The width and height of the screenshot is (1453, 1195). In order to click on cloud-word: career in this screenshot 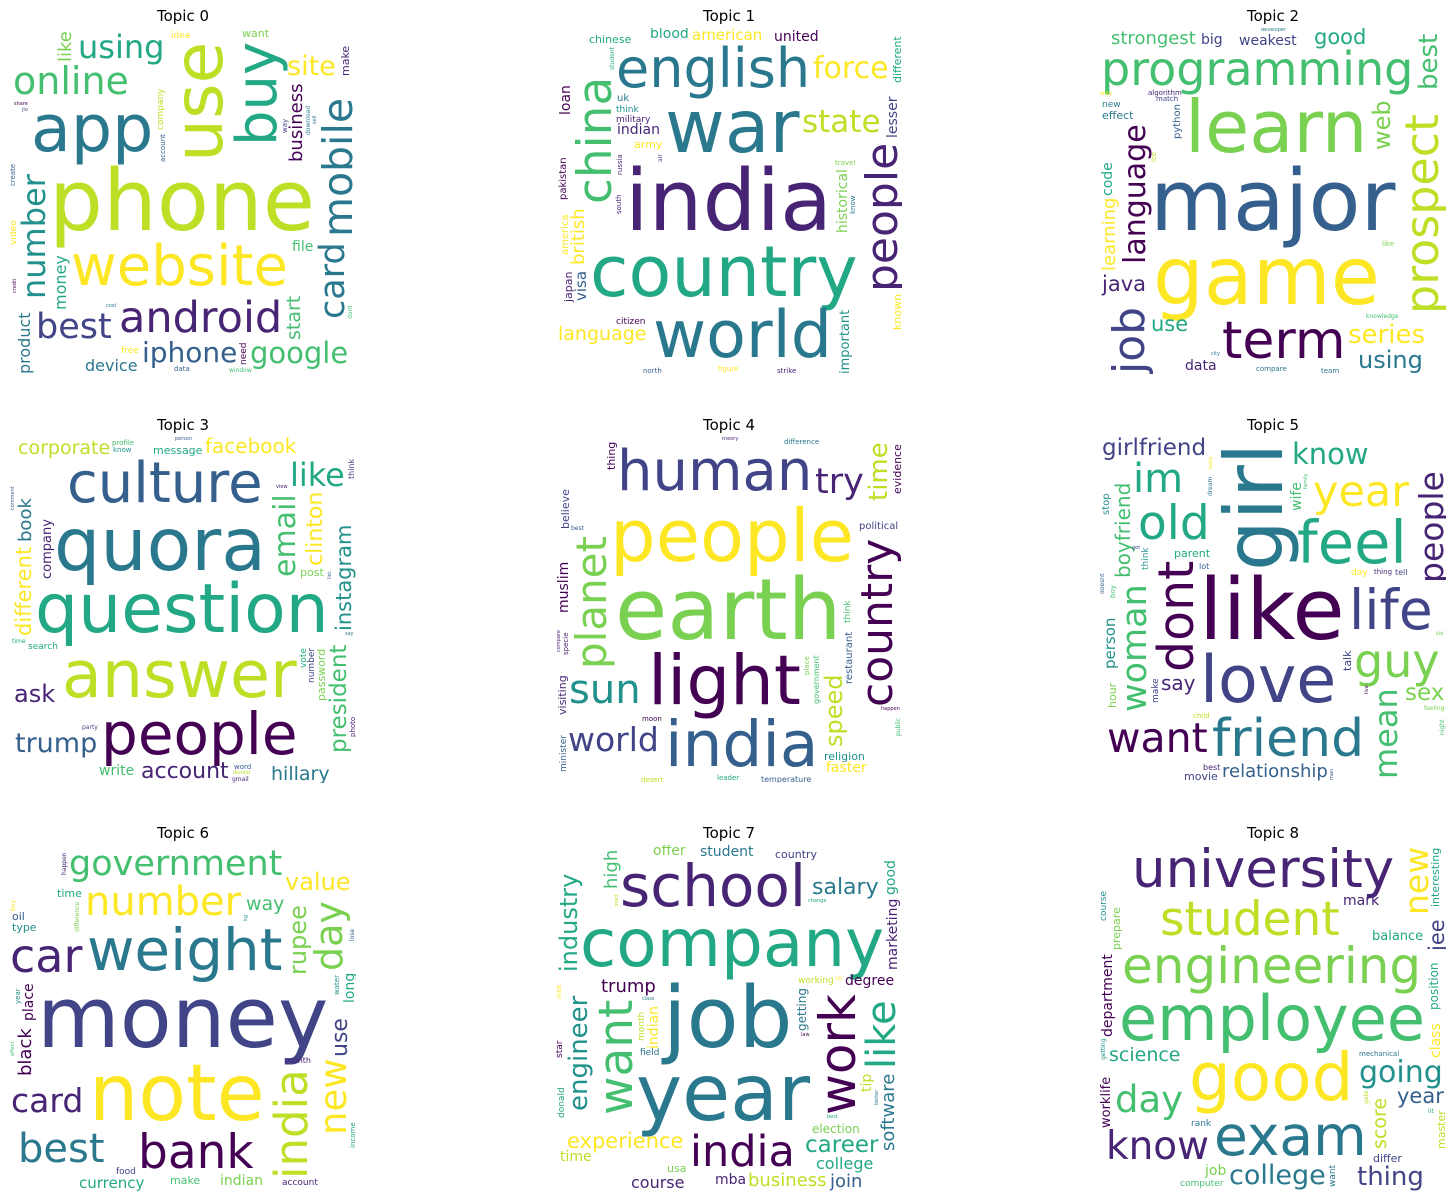, I will do `click(842, 1145)`.